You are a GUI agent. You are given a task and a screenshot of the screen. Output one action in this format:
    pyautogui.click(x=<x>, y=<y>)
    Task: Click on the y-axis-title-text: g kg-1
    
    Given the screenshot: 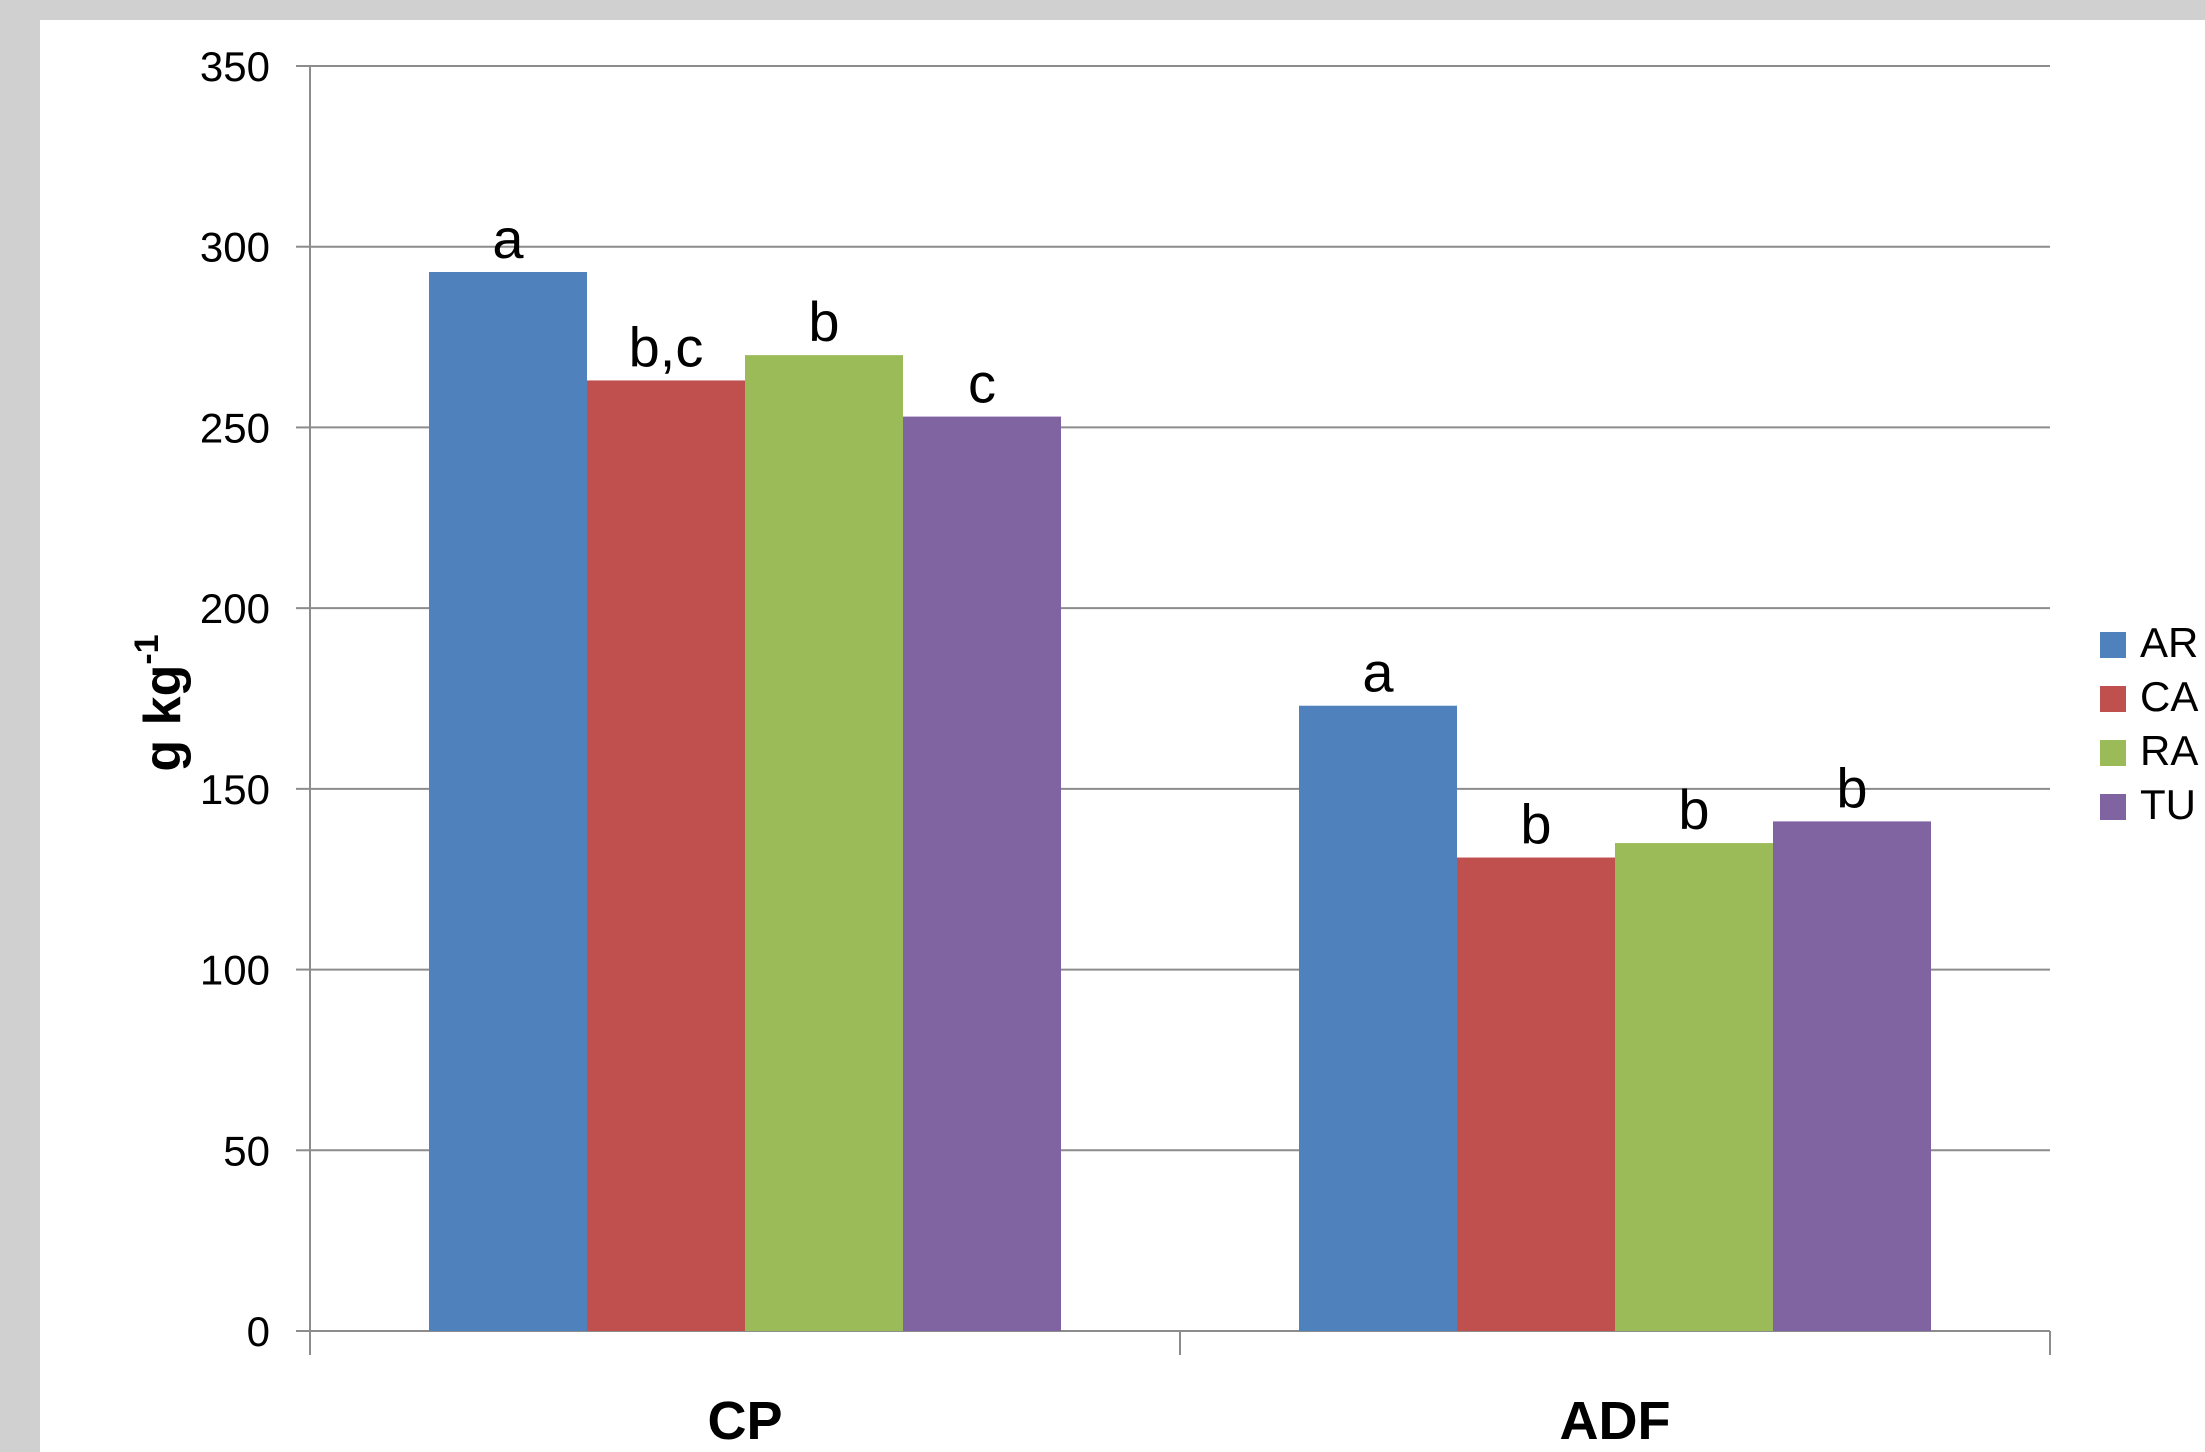 What is the action you would take?
    pyautogui.click(x=160, y=702)
    